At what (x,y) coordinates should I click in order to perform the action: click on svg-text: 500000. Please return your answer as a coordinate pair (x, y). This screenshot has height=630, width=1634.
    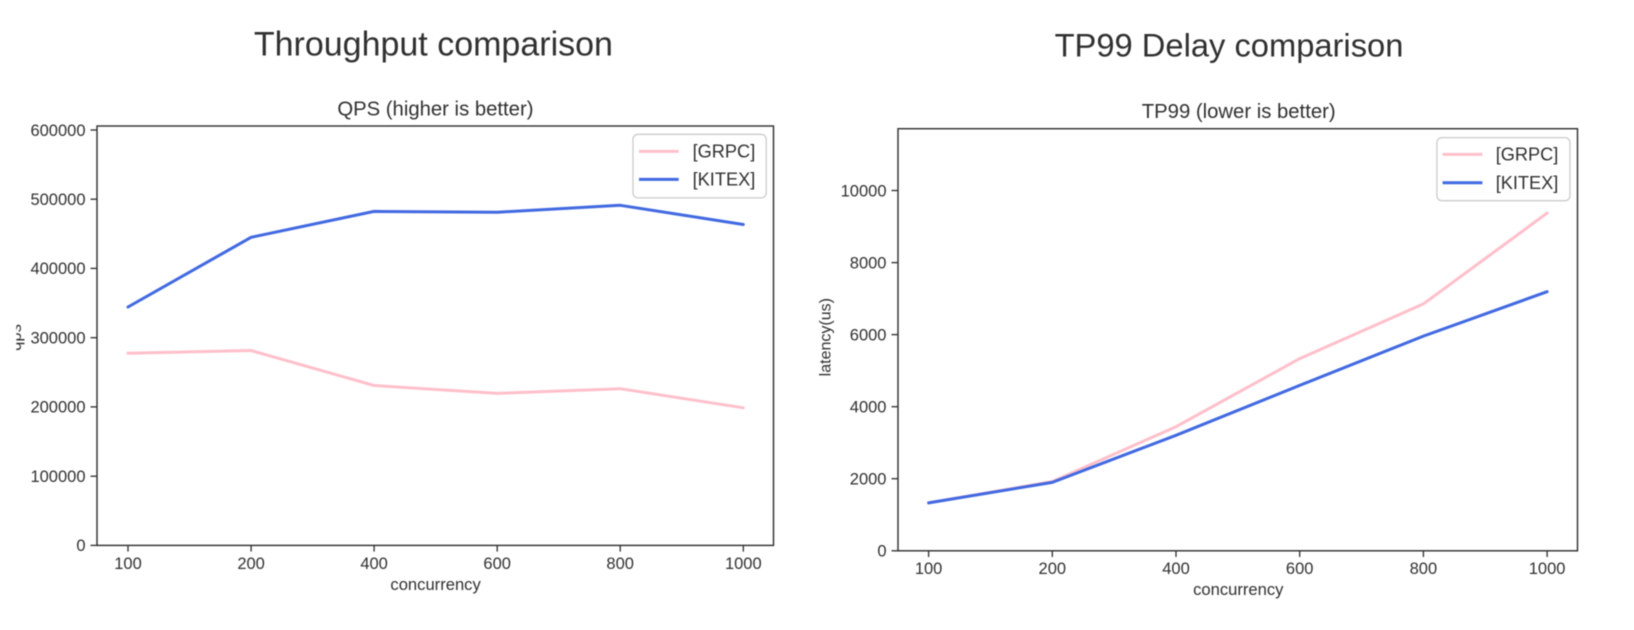
    Looking at the image, I should click on (57, 200).